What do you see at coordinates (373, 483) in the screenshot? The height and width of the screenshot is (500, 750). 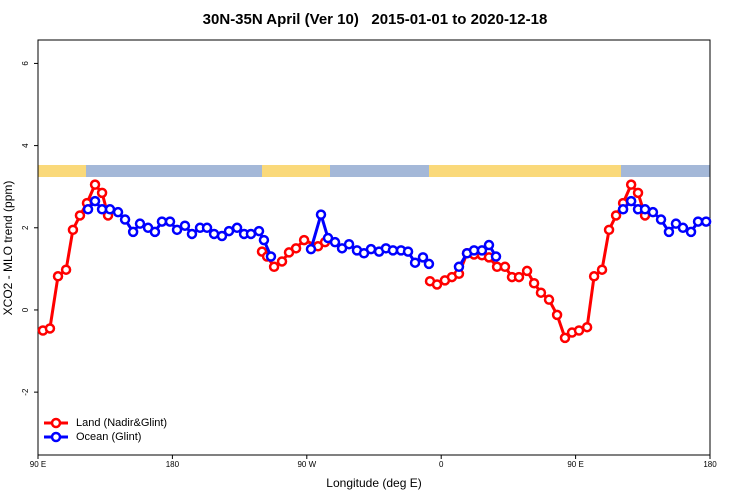 I see `x-axis-label: Longitude (deg E)` at bounding box center [373, 483].